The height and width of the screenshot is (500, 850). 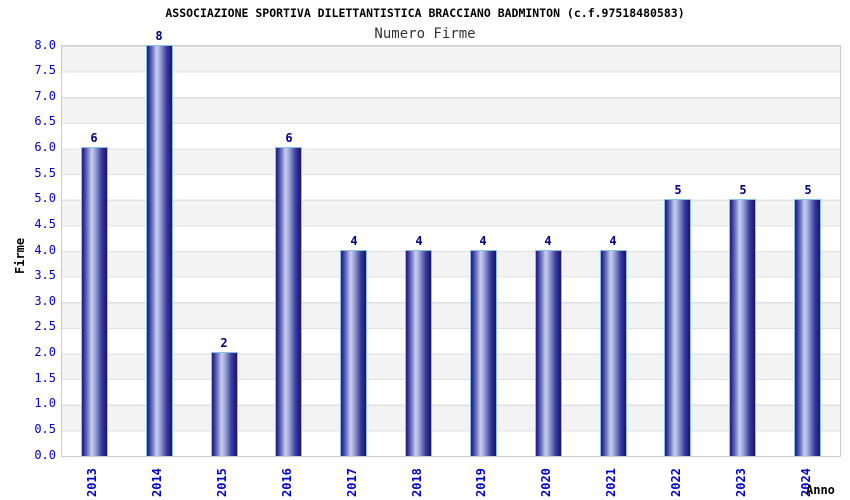 I want to click on bar-value-label: 8, so click(x=159, y=36).